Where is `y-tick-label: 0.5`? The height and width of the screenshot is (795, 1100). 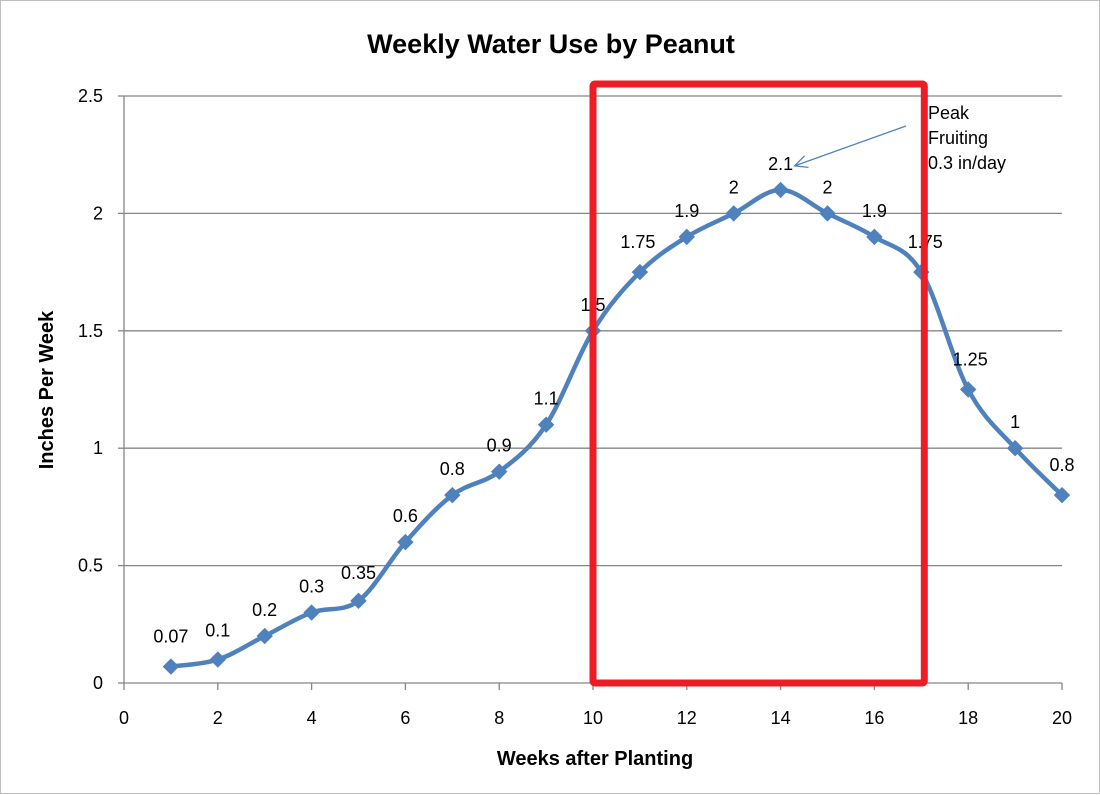 y-tick-label: 0.5 is located at coordinates (90, 566).